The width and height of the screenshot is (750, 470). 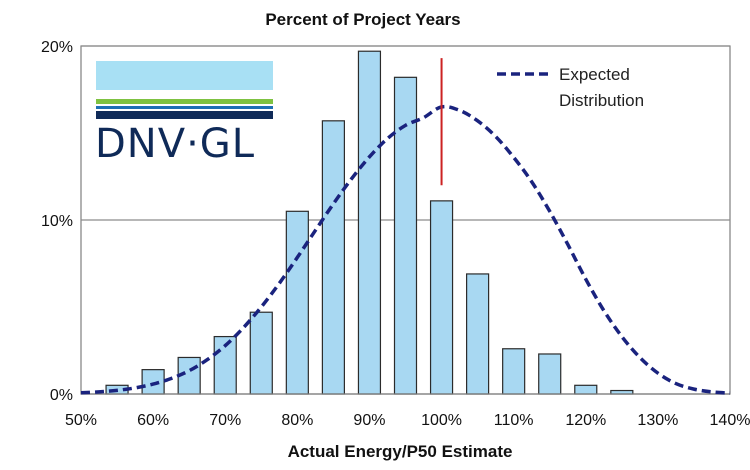 What do you see at coordinates (61, 395) in the screenshot?
I see `y-tick-label: 0%` at bounding box center [61, 395].